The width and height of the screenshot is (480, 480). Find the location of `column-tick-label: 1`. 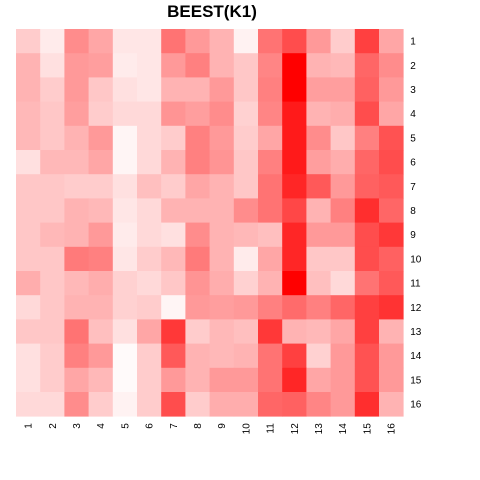

column-tick-label: 1 is located at coordinates (29, 426).